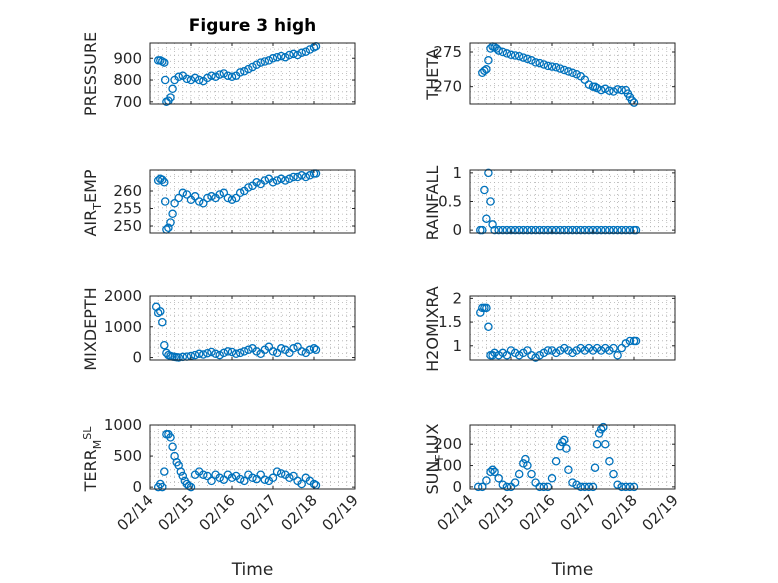 This screenshot has height=583, width=778. What do you see at coordinates (123, 296) in the screenshot?
I see `y-tick-label: 2000` at bounding box center [123, 296].